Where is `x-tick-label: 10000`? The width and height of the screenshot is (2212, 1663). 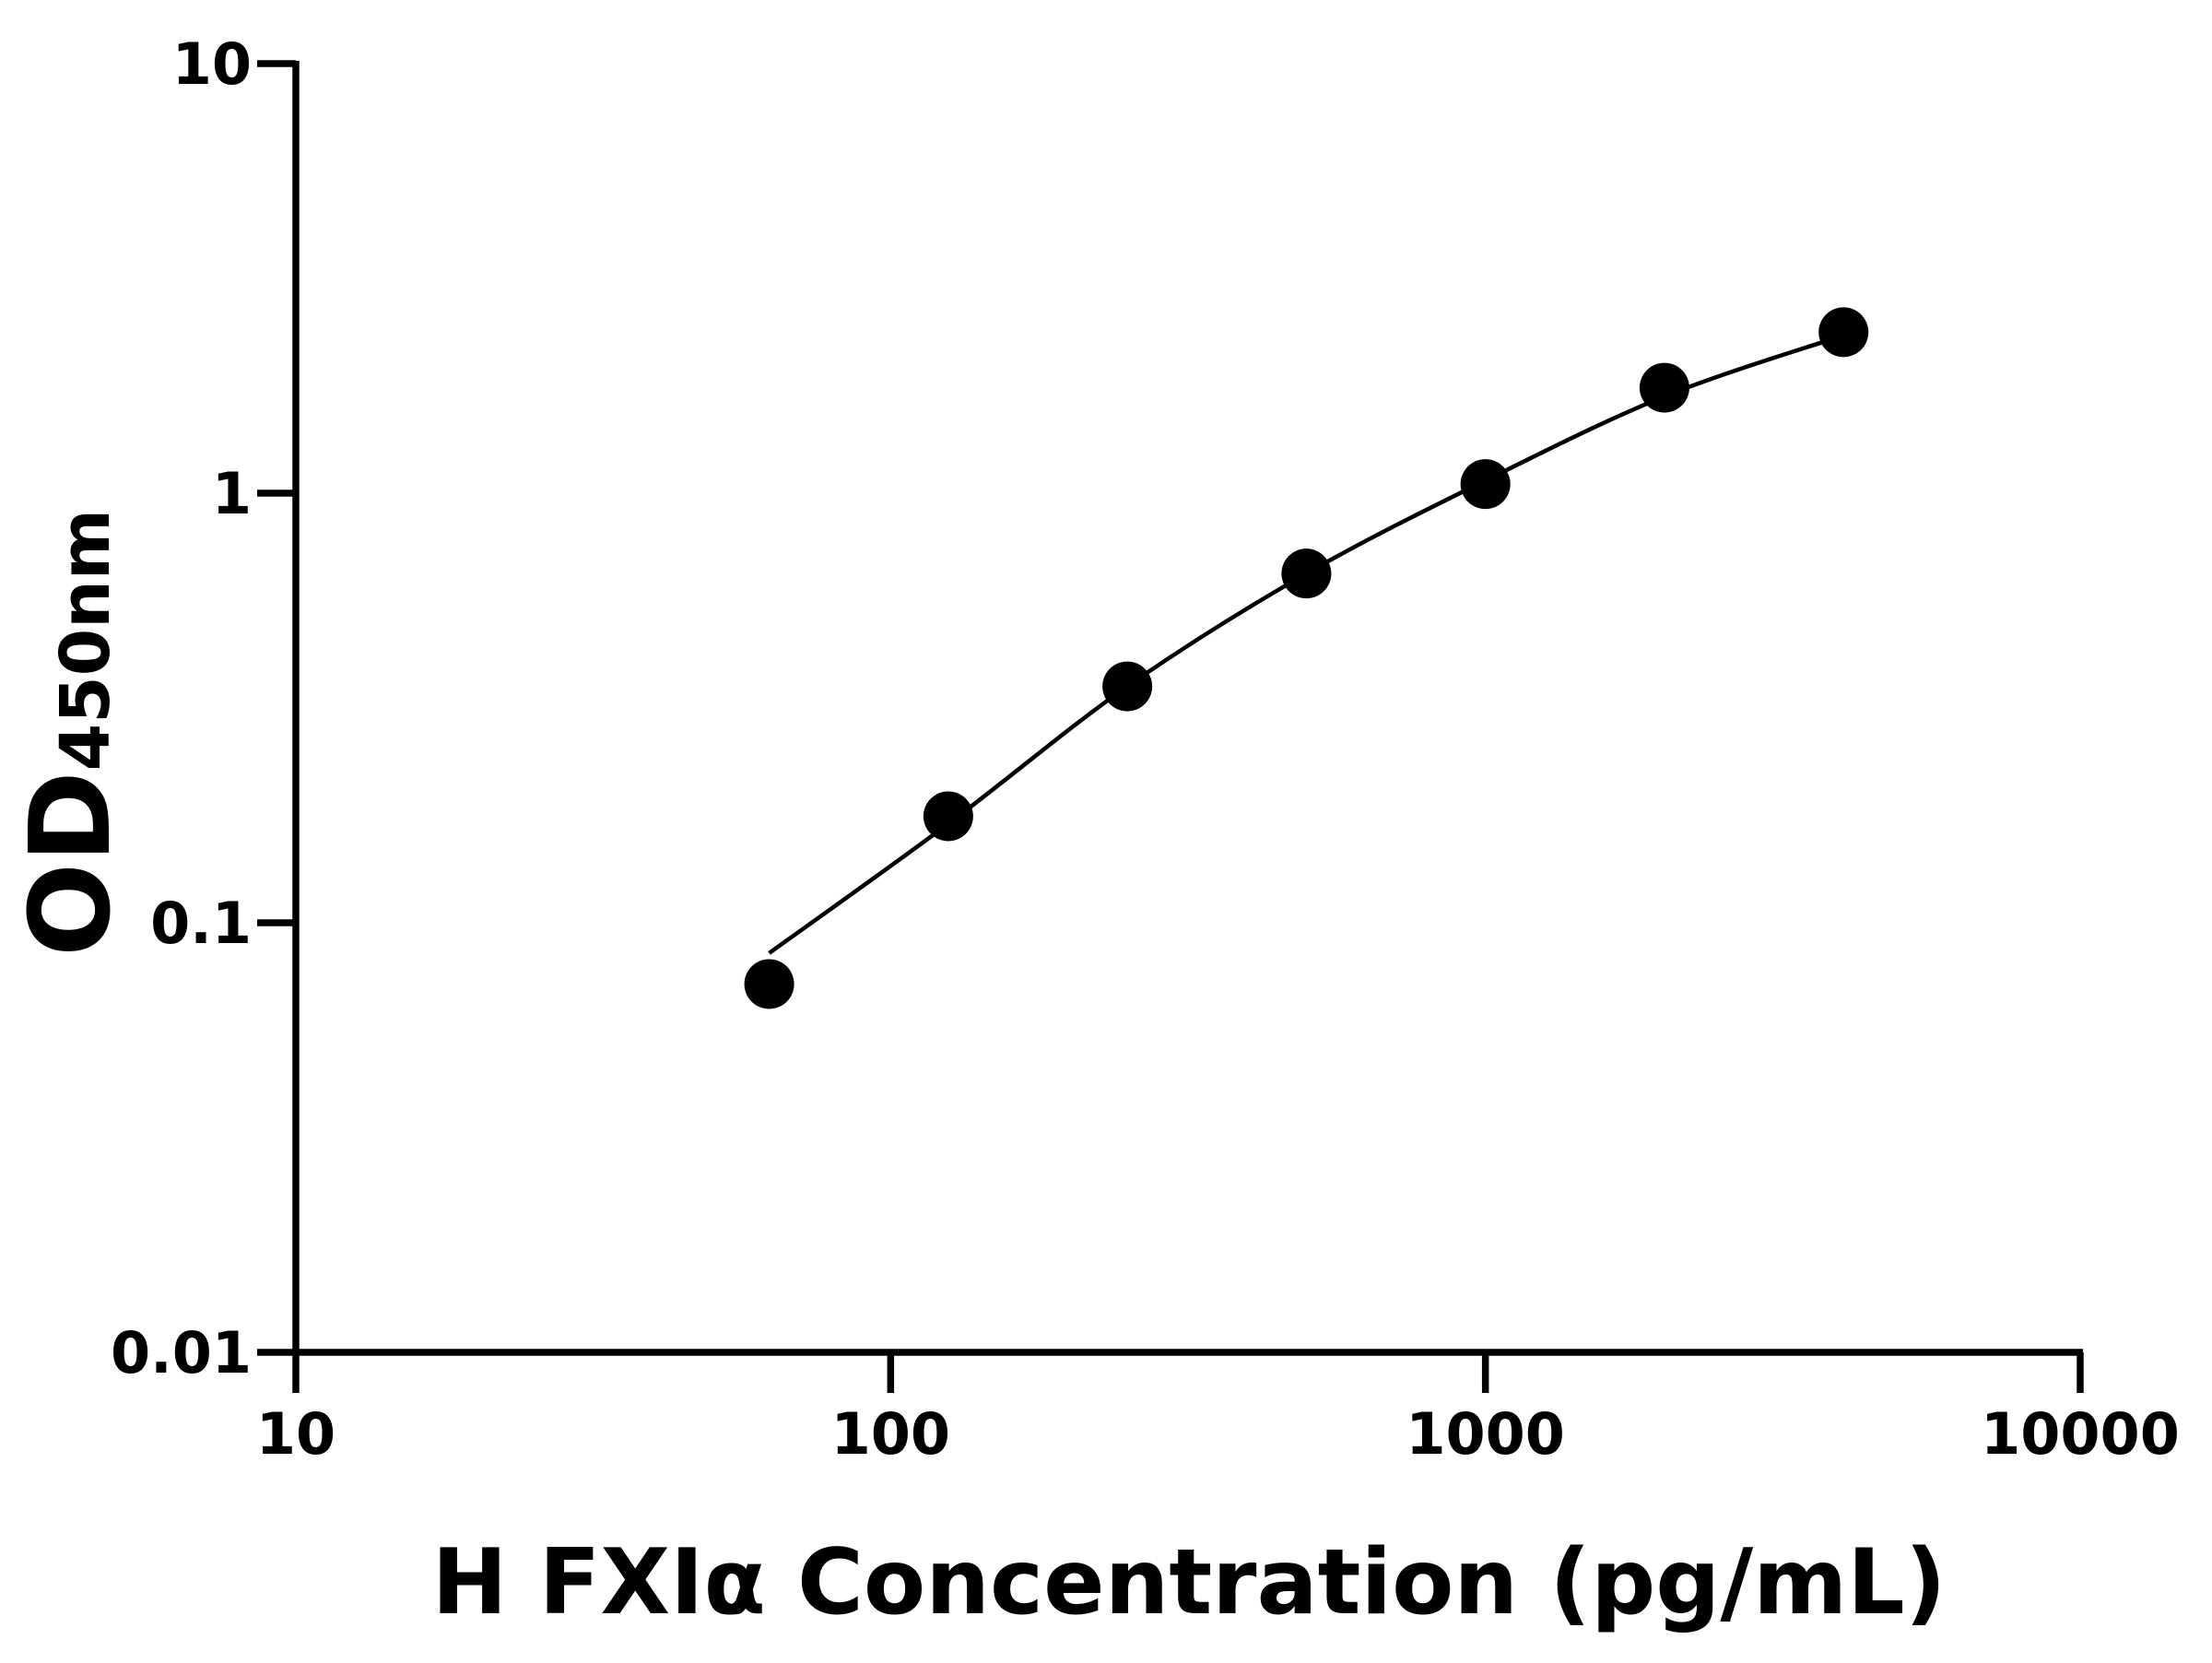 x-tick-label: 10000 is located at coordinates (2080, 1434).